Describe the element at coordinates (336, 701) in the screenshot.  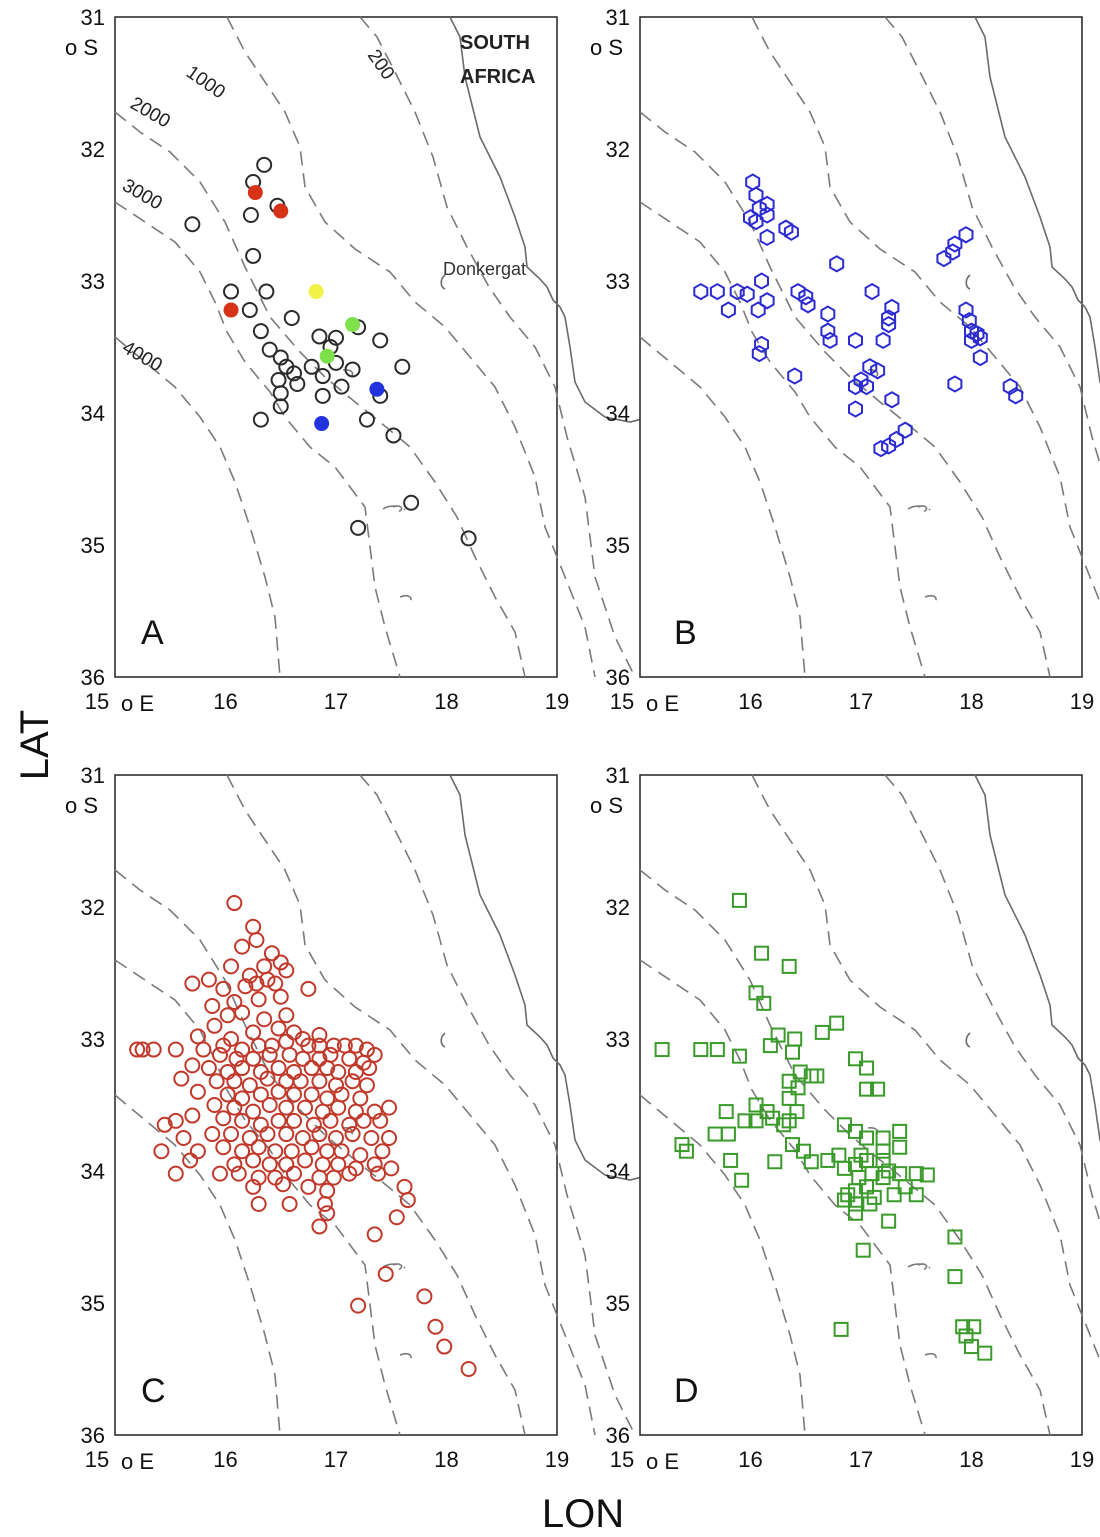
I see `lon-tick-label: 17` at that location.